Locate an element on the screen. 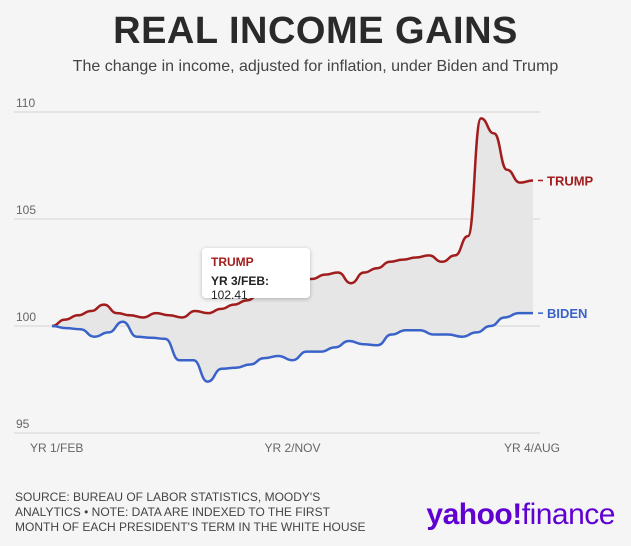 This screenshot has width=631, height=546. logo-slash: ! is located at coordinates (517, 514).